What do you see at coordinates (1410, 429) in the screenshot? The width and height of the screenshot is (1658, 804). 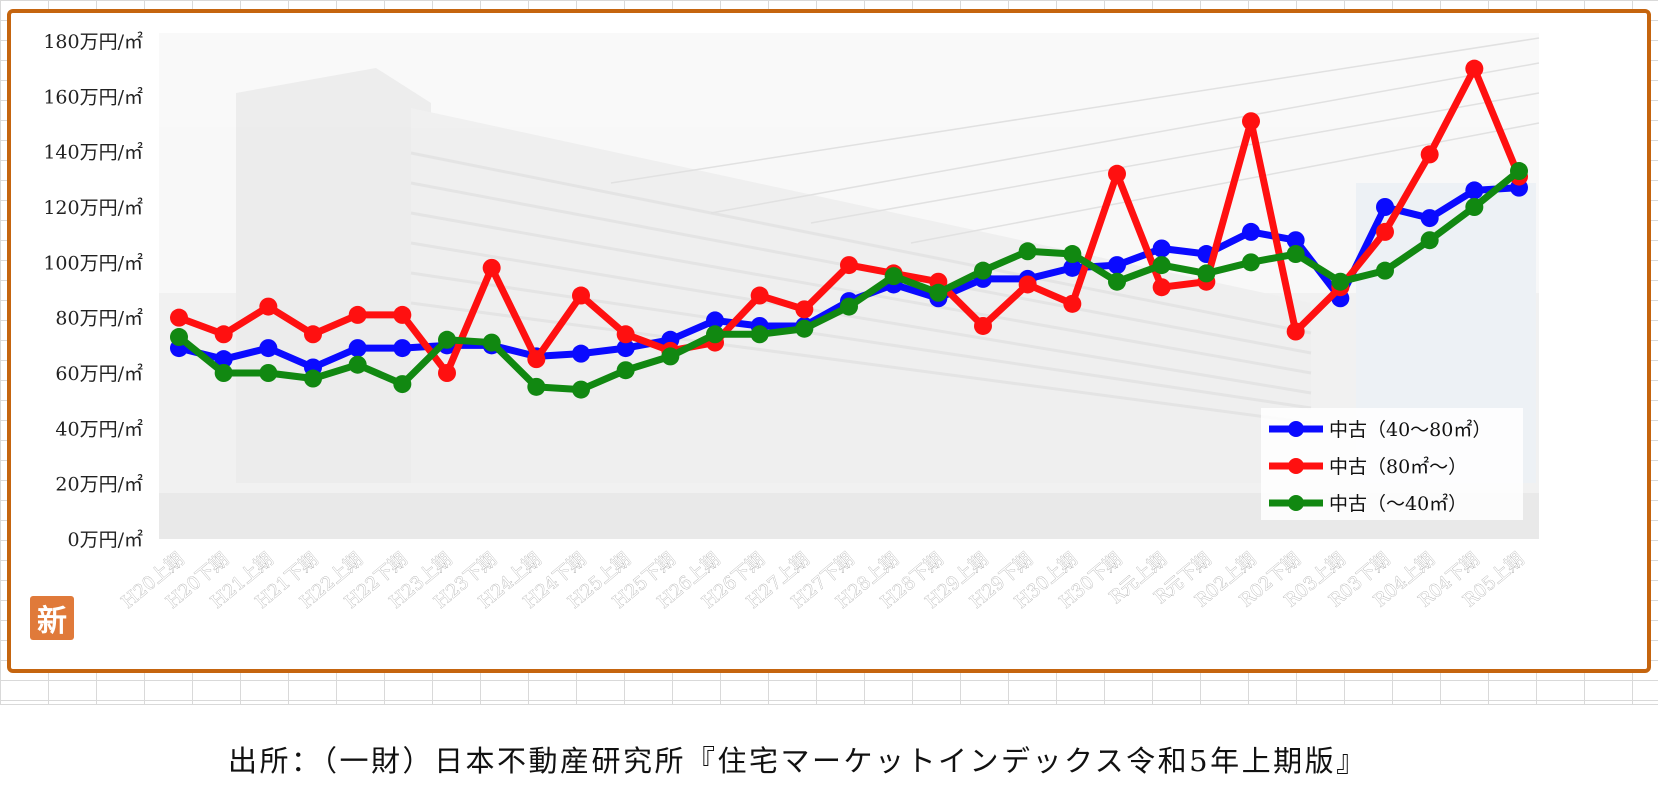 I see `legend-label: 中古（40～80㎡）` at bounding box center [1410, 429].